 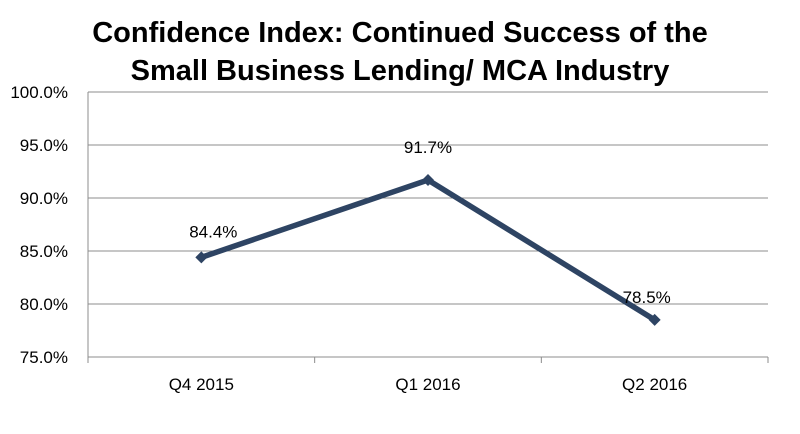 I want to click on x-tick-label: Q4 2015, so click(x=201, y=384).